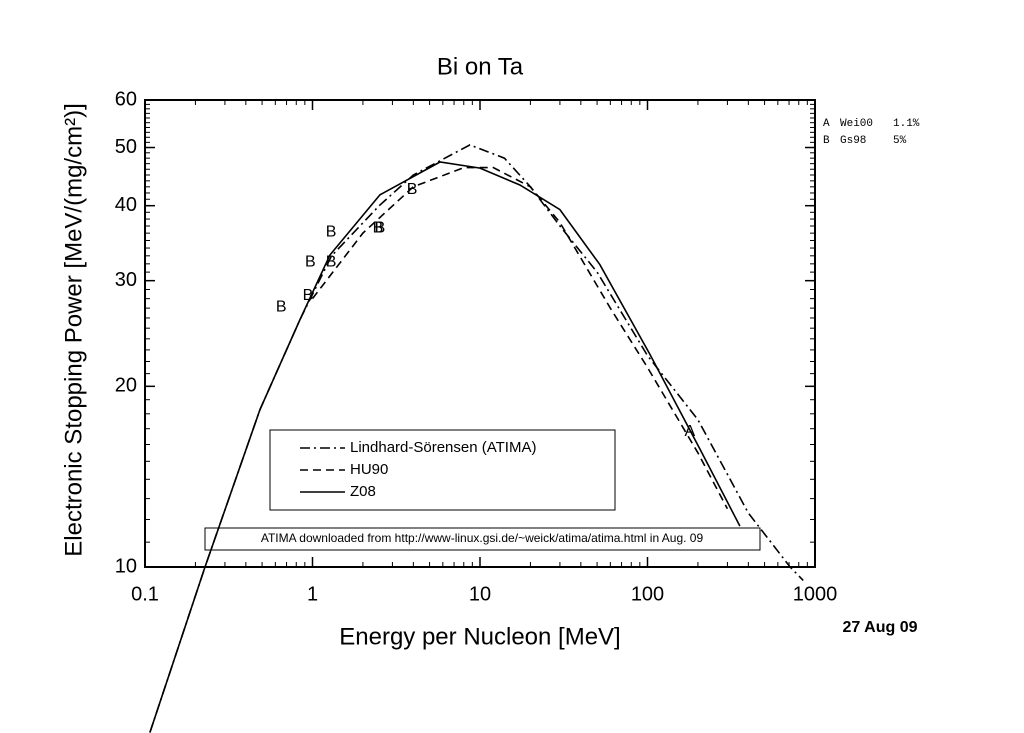  I want to click on key-marker: A, so click(826, 124).